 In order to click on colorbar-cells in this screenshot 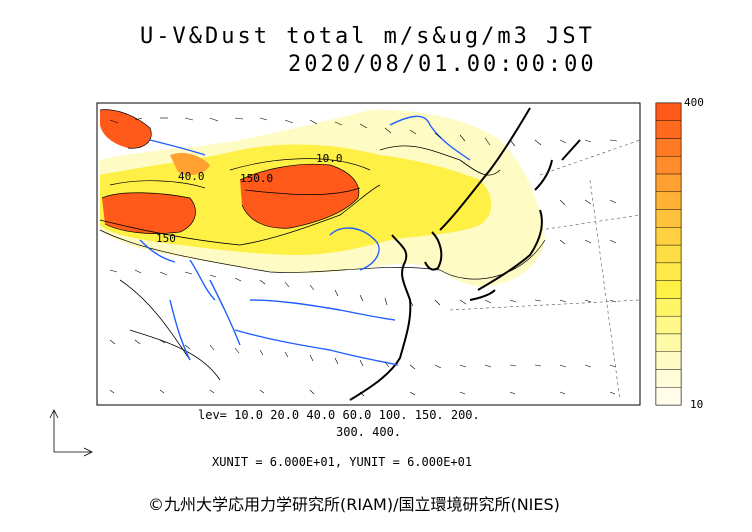, I will do `click(668, 254)`.